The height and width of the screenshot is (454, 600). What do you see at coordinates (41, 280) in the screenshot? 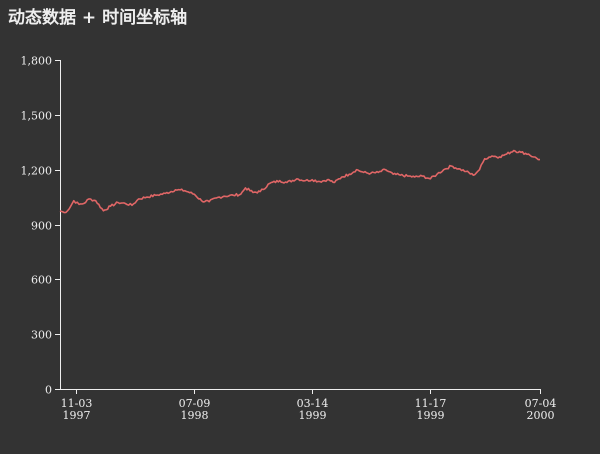
I see `y-tick-label: 600` at bounding box center [41, 280].